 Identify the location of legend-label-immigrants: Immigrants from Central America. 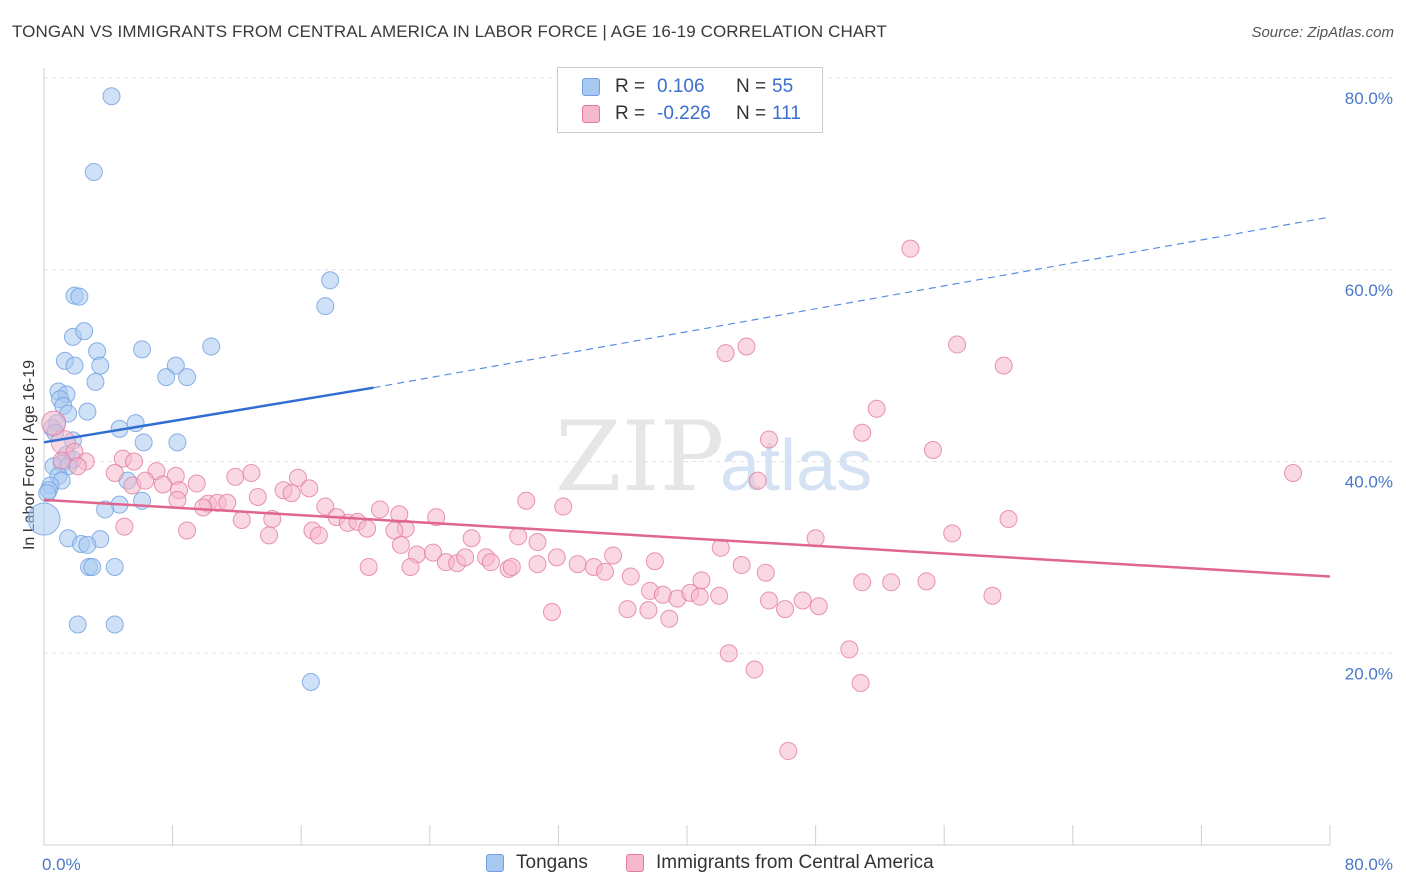
(795, 862).